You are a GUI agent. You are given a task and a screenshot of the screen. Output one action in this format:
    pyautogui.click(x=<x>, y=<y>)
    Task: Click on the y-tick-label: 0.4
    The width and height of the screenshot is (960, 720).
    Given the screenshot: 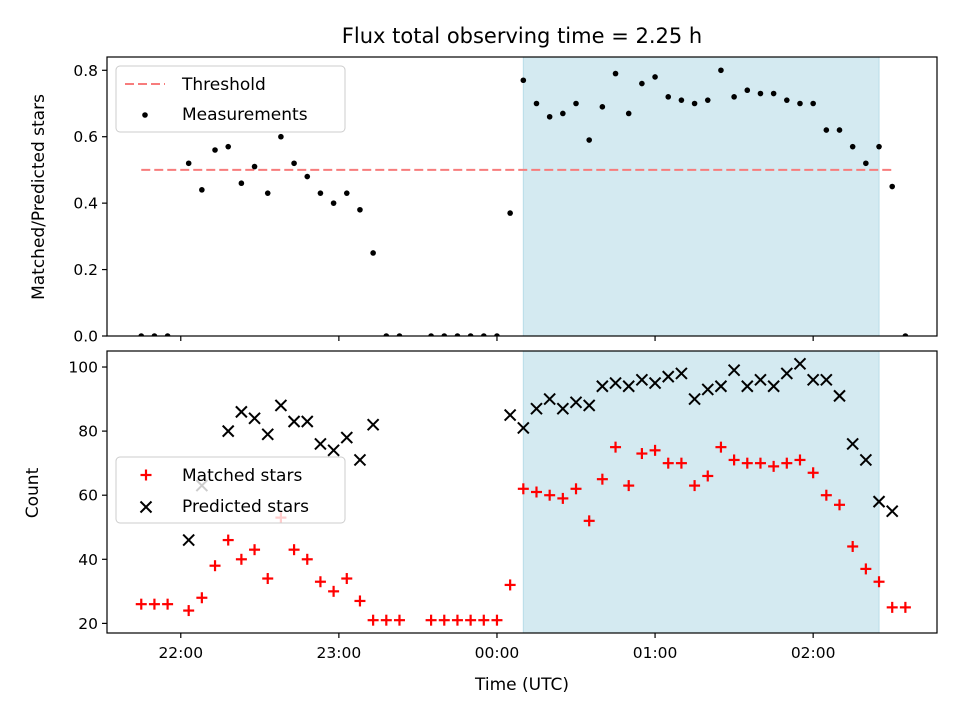 What is the action you would take?
    pyautogui.click(x=85, y=204)
    